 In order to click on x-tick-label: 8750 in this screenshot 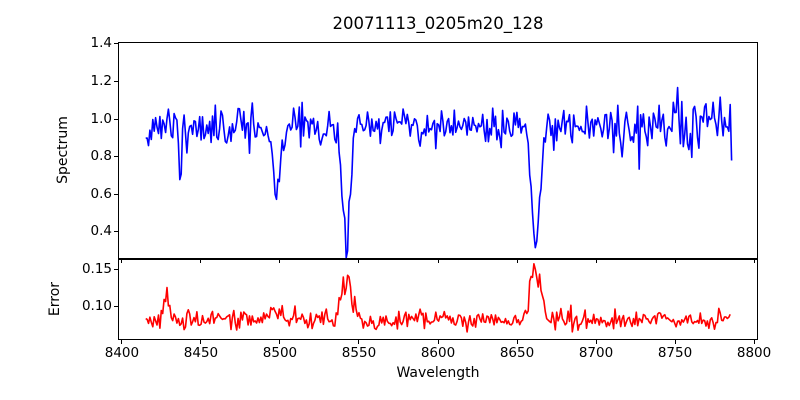, I will do `click(675, 353)`.